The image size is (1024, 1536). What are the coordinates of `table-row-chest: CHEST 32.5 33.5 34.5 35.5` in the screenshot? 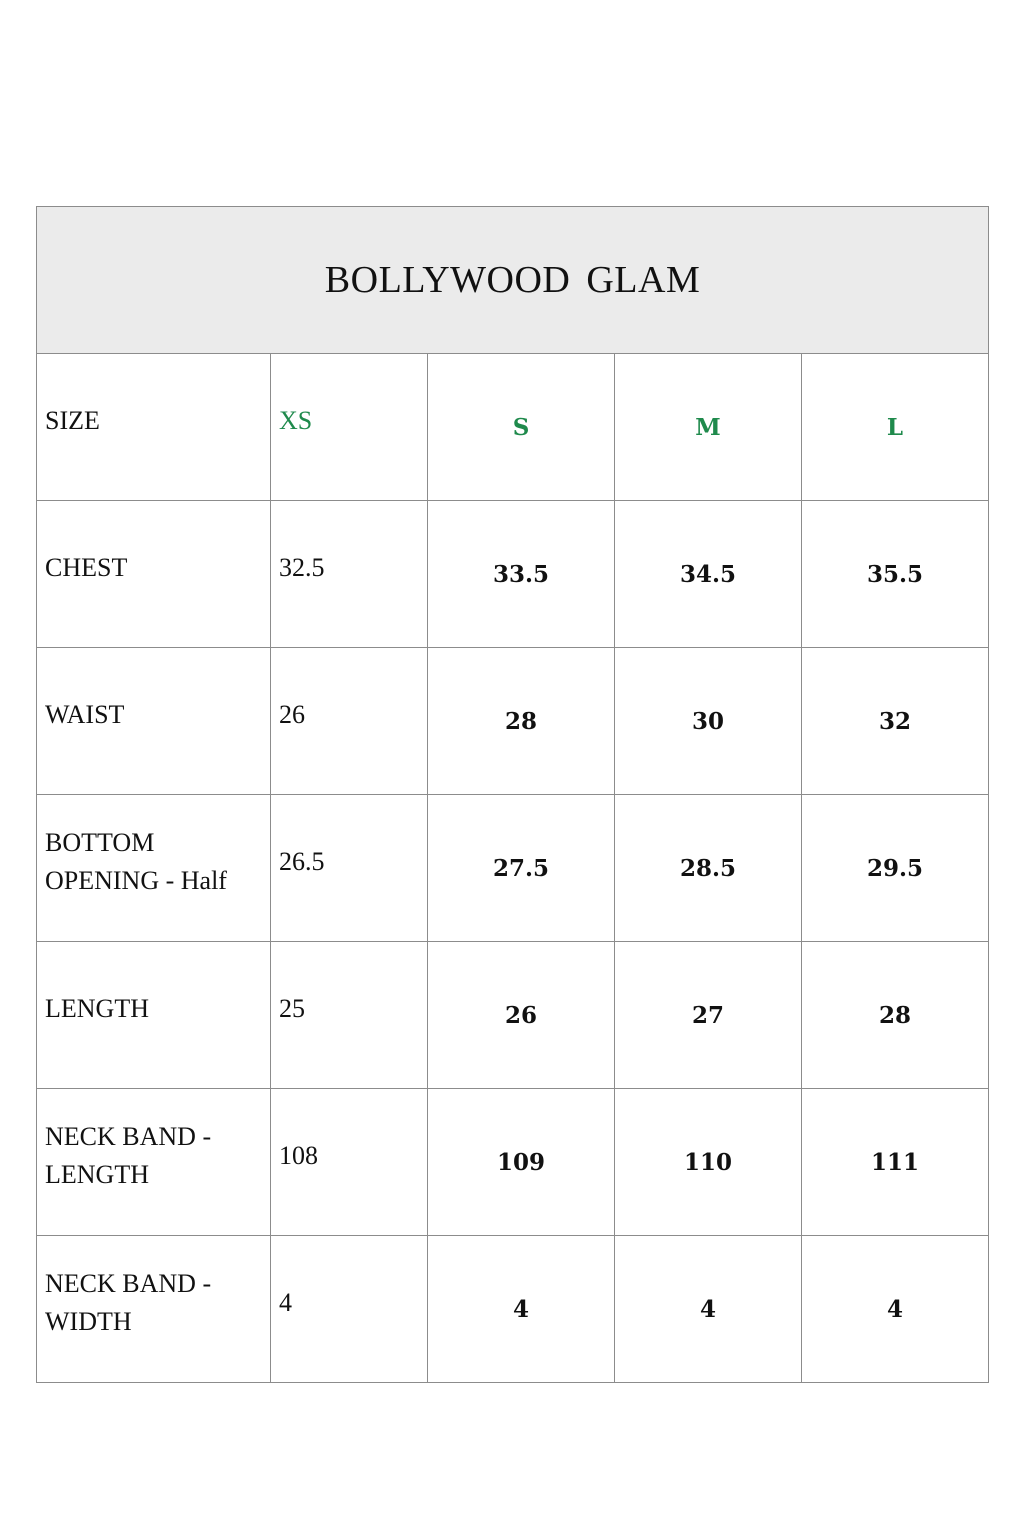 It's located at (513, 574).